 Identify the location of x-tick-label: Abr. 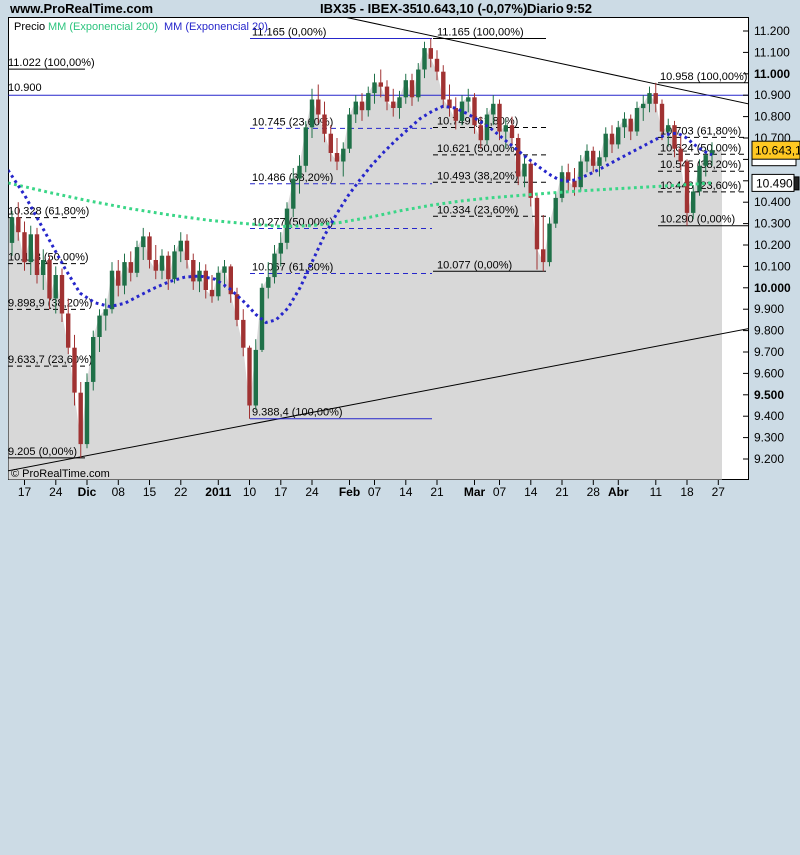
(618, 492).